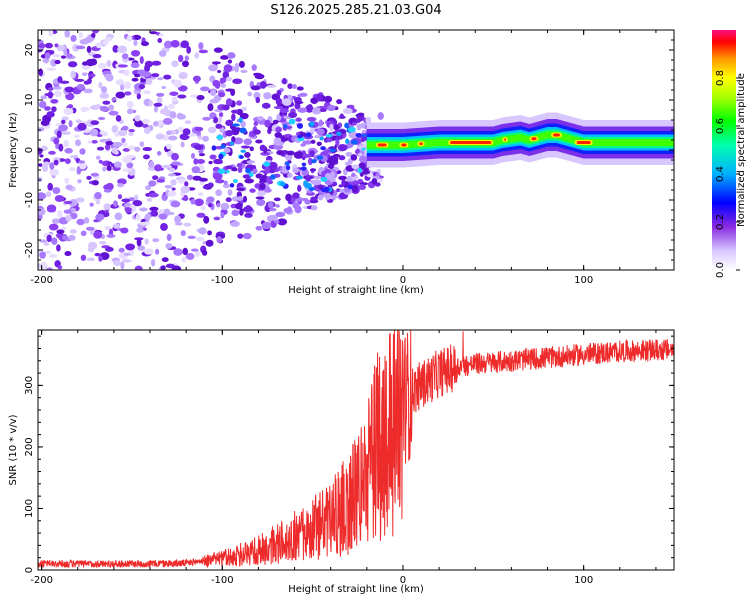  I want to click on ridge-layer, so click(520, 140).